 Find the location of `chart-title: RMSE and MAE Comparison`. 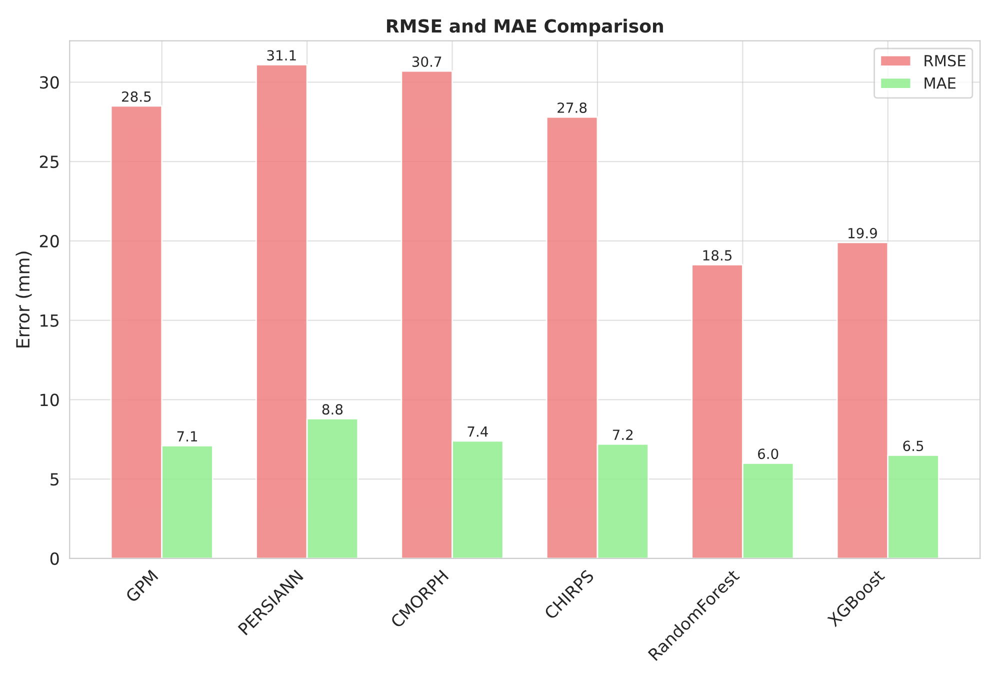

chart-title: RMSE and MAE Comparison is located at coordinates (525, 27).